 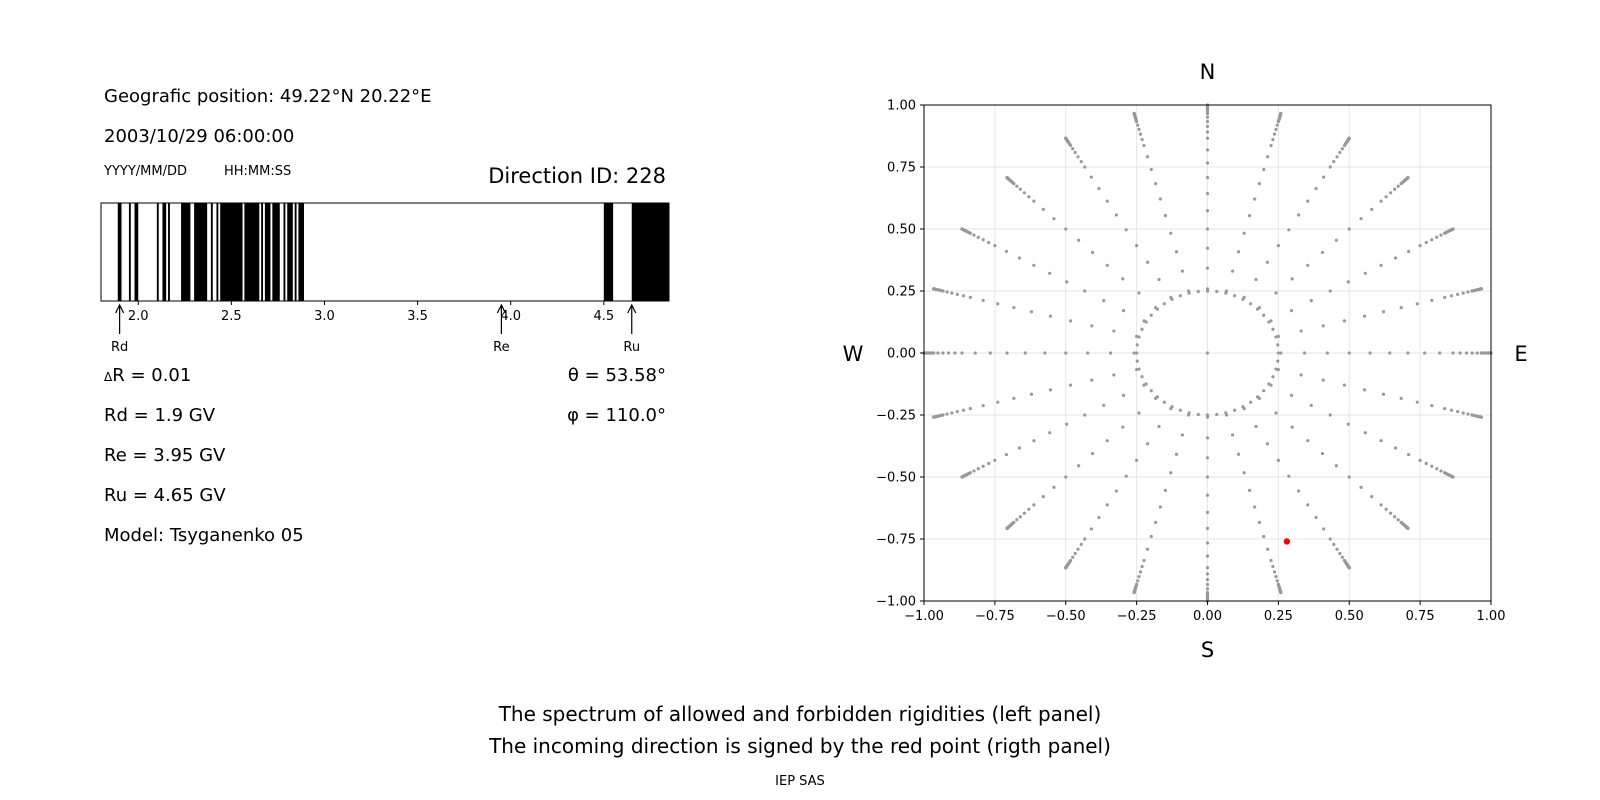 What do you see at coordinates (268, 96) in the screenshot?
I see `geo-position: Geografic position: 49.22°N 20.22°E` at bounding box center [268, 96].